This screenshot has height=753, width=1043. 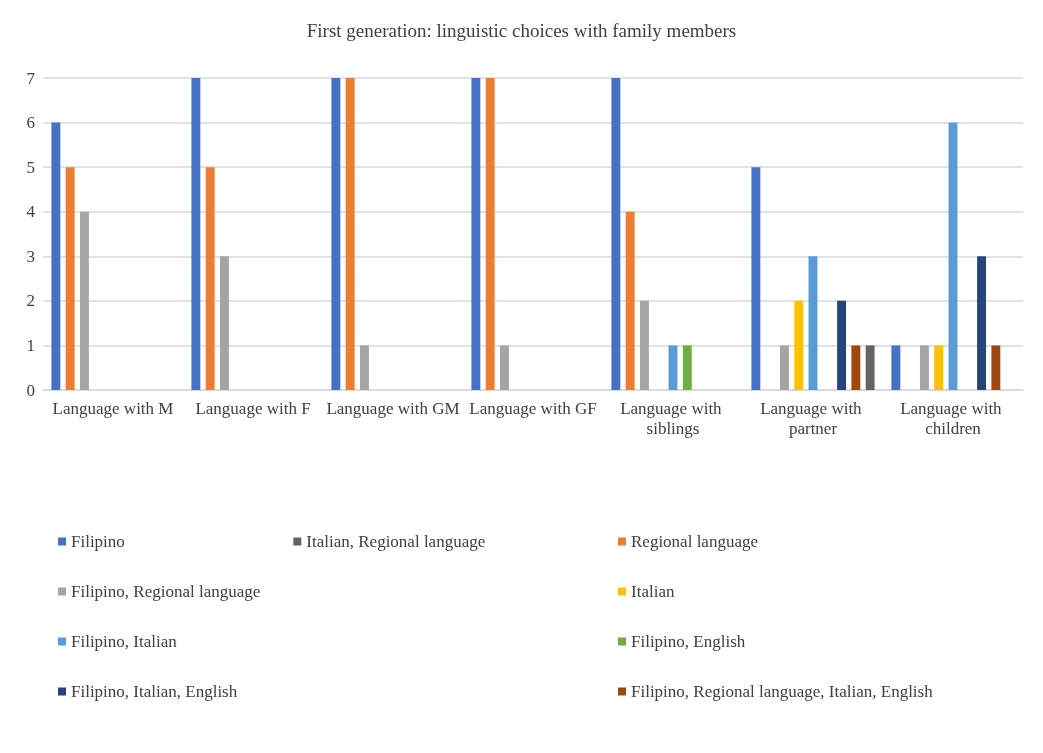 What do you see at coordinates (30, 345) in the screenshot?
I see `y-tick-label: 1` at bounding box center [30, 345].